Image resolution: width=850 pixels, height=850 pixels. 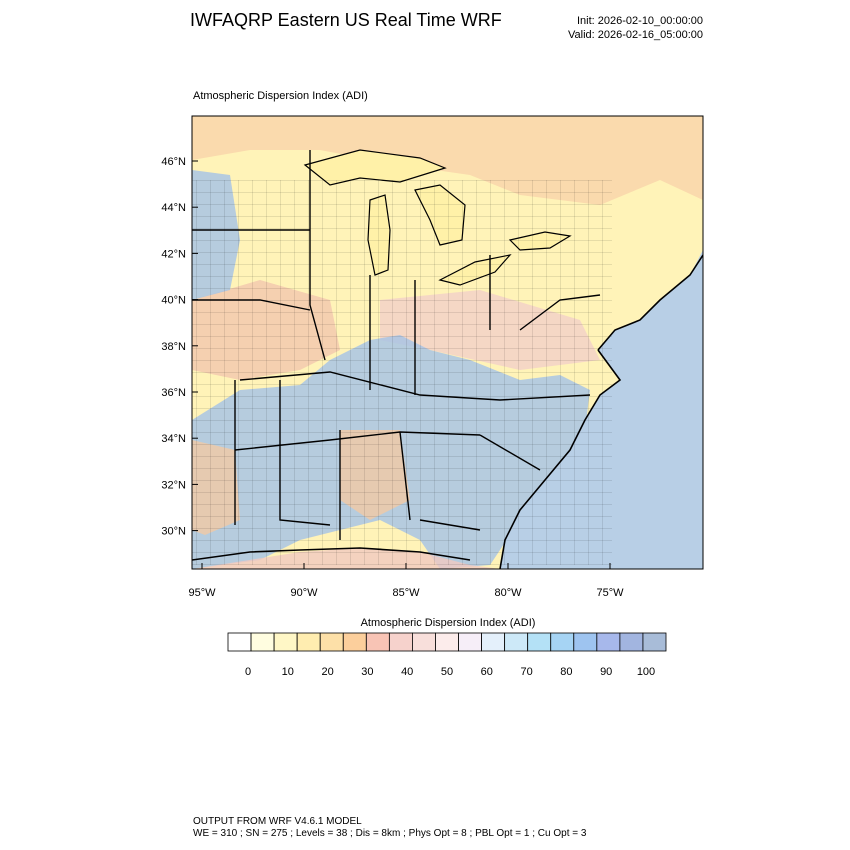 What do you see at coordinates (173, 254) in the screenshot?
I see `lat-tick-label: 42°N` at bounding box center [173, 254].